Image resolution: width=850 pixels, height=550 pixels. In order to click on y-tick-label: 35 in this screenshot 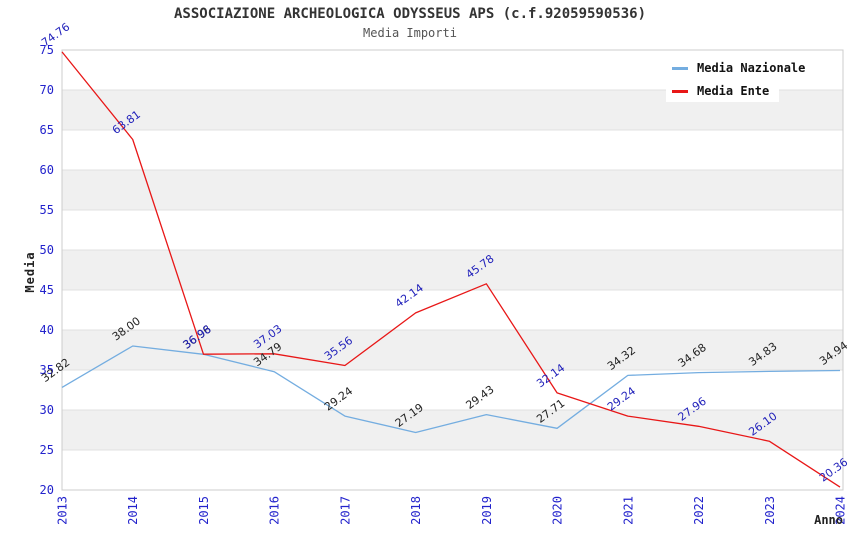, I will do `click(47, 370)`.